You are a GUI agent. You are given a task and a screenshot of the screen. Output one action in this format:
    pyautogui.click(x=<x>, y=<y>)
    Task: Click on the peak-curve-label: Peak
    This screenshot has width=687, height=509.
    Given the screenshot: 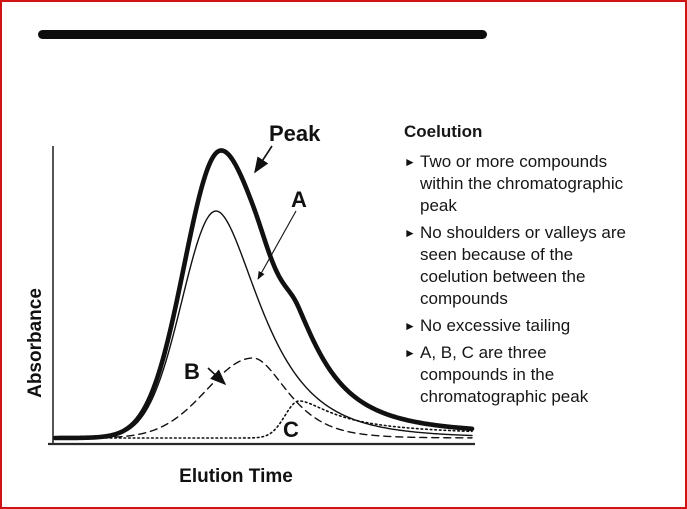 What is the action you would take?
    pyautogui.click(x=295, y=133)
    